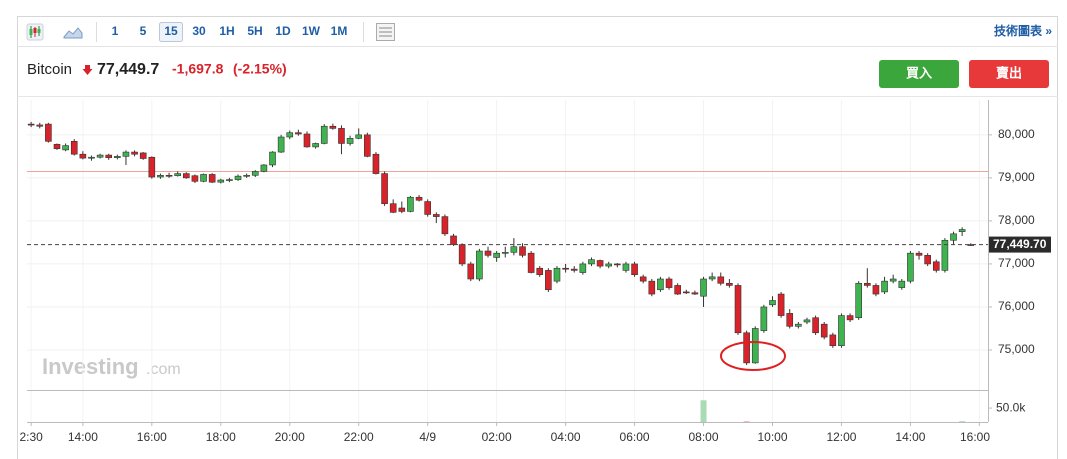 The image size is (1067, 459). What do you see at coordinates (221, 437) in the screenshot?
I see `x-tick-label: 18:00` at bounding box center [221, 437].